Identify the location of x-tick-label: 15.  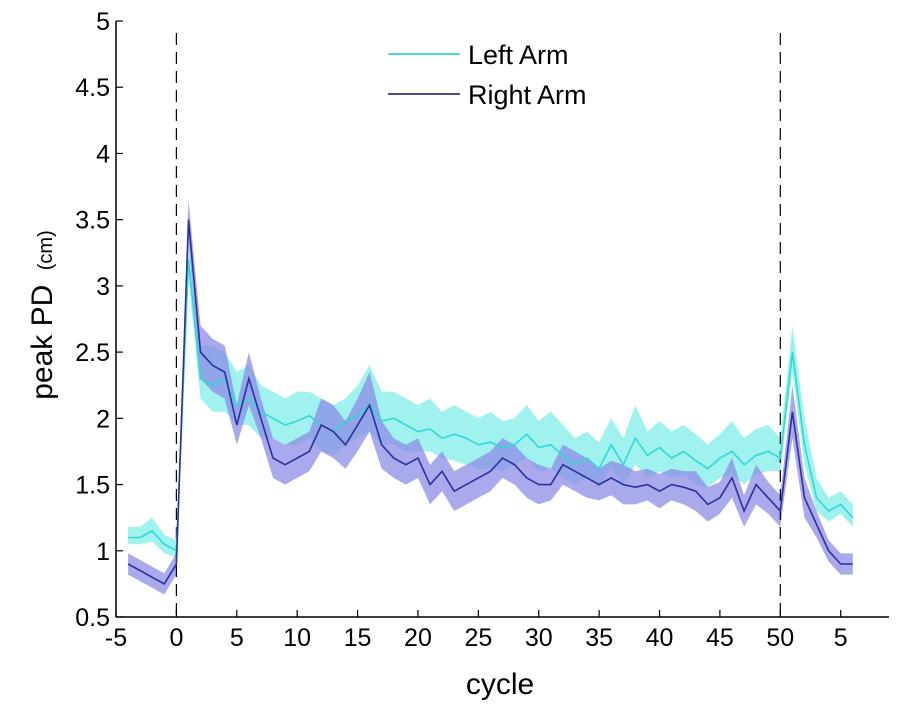
(358, 638).